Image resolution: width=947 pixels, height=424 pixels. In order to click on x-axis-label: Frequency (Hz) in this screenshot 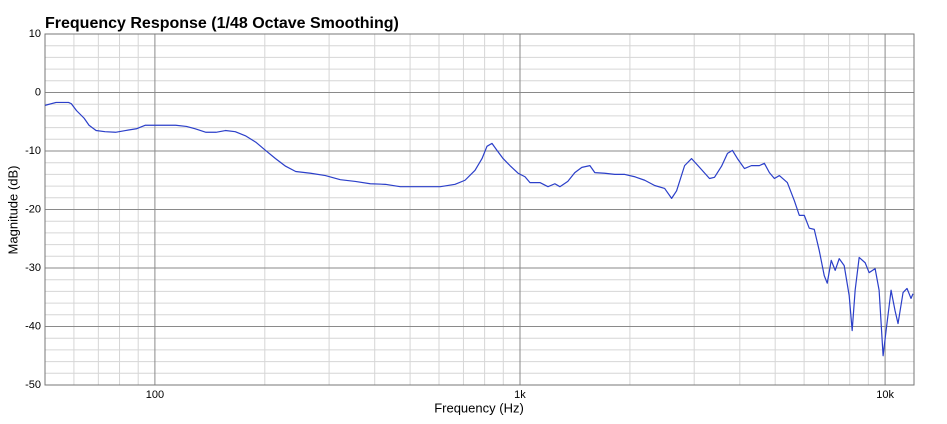, I will do `click(479, 407)`.